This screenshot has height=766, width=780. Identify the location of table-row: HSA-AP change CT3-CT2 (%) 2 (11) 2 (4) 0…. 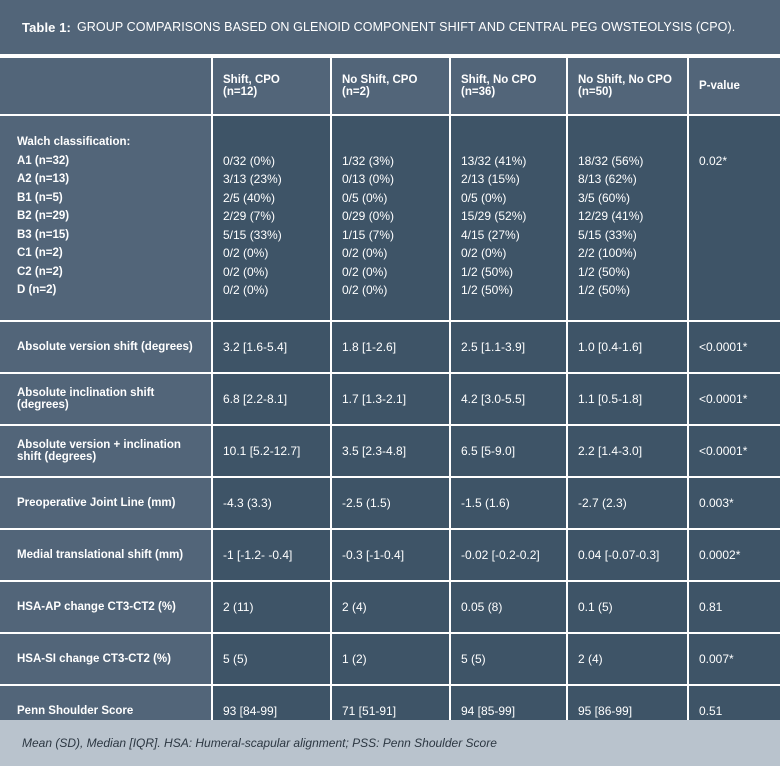
(390, 607).